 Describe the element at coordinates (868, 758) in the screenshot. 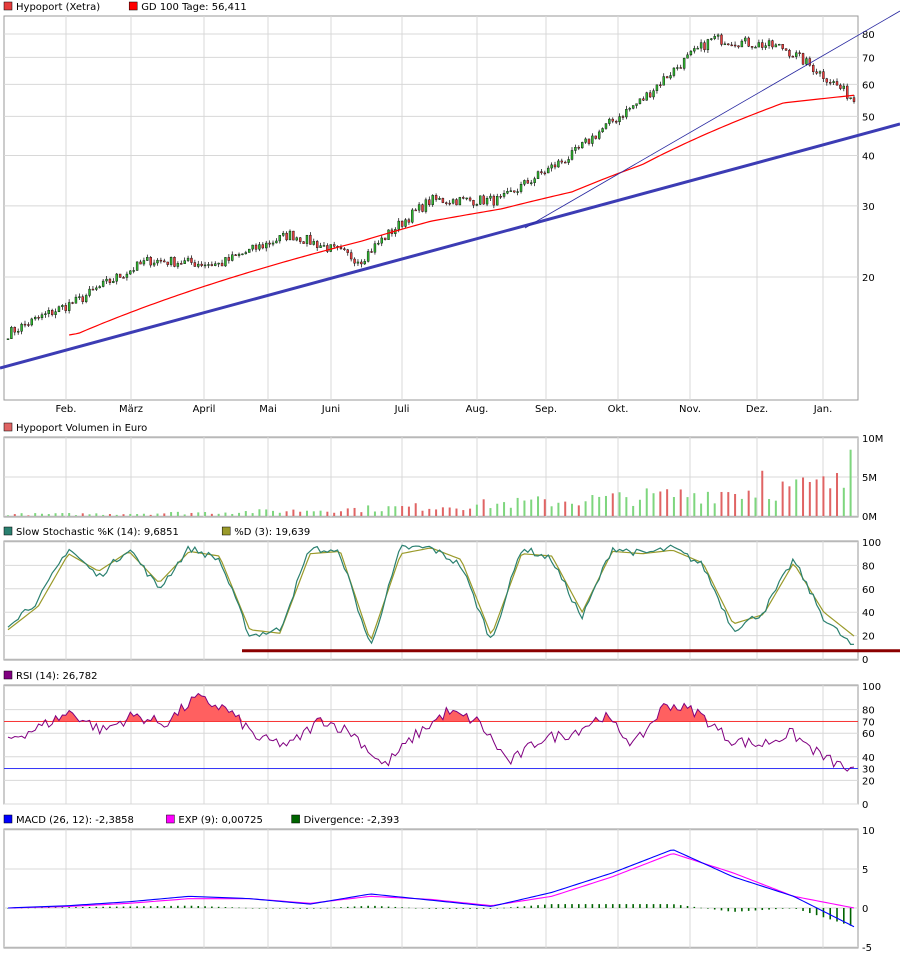

I see `y-tick-3-4: 40` at that location.